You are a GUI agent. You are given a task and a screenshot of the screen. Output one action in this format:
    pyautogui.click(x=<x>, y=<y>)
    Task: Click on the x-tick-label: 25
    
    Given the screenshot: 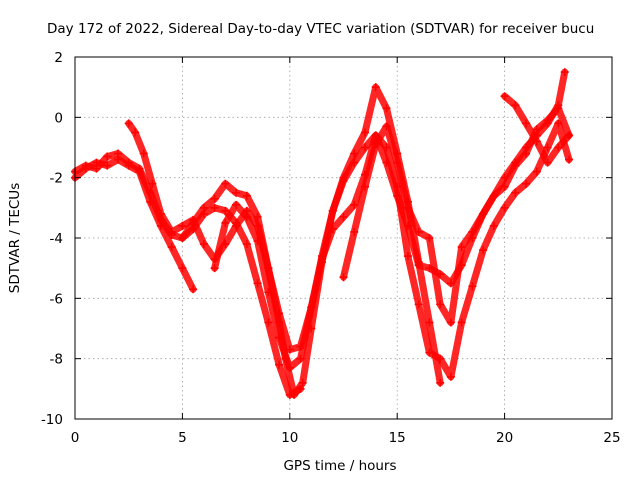 What is the action you would take?
    pyautogui.click(x=611, y=438)
    